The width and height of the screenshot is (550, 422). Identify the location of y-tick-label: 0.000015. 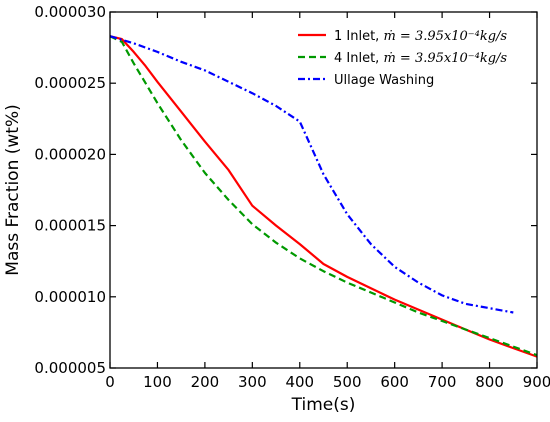
(70, 226).